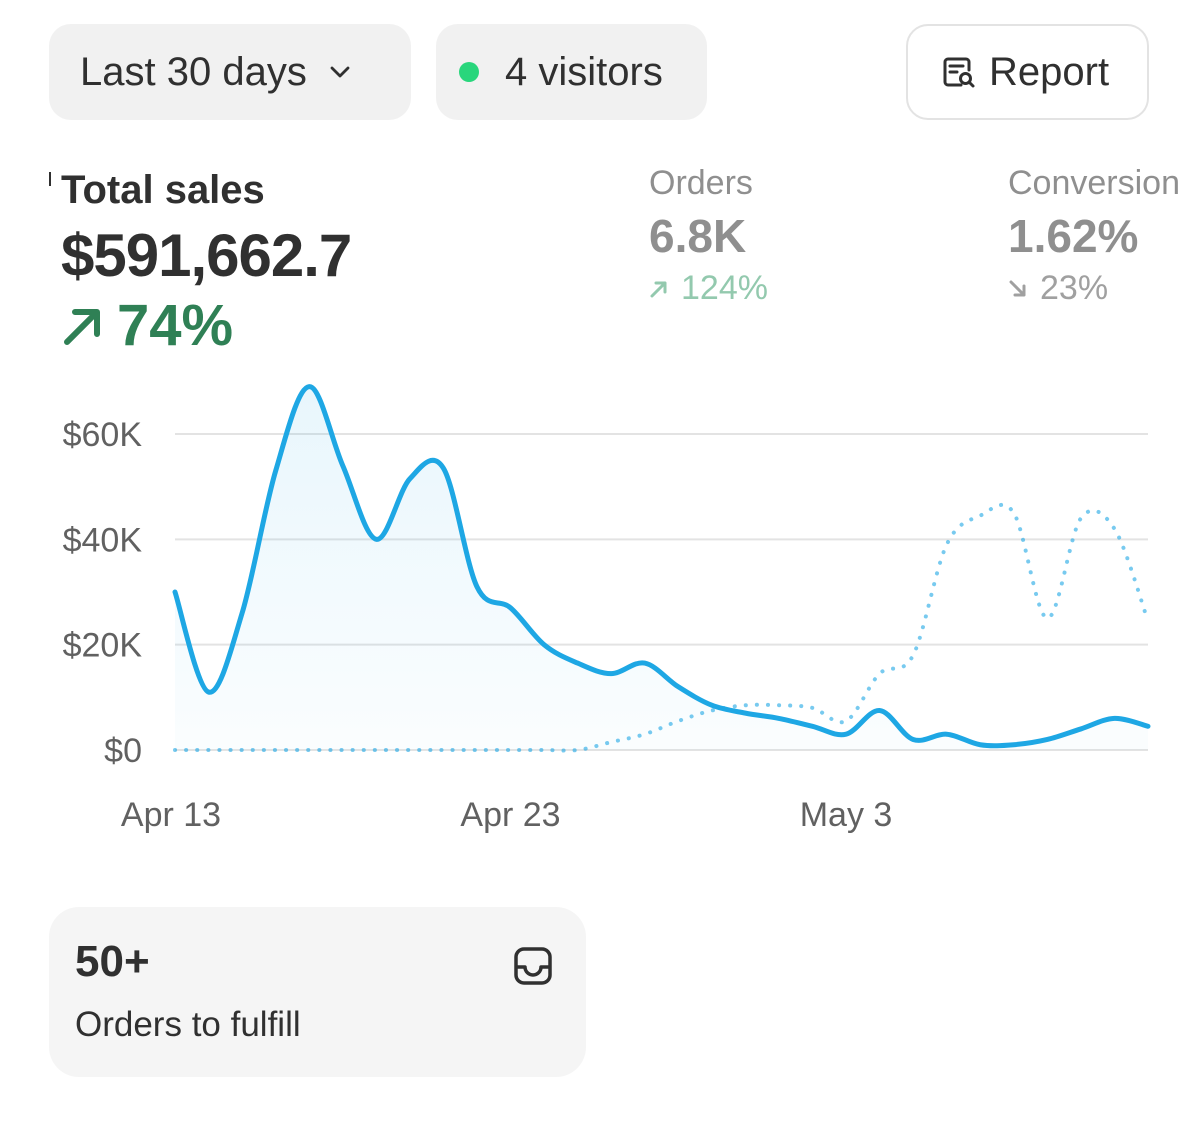 This screenshot has height=1125, width=1198. Describe the element at coordinates (510, 815) in the screenshot. I see `x-tick-label: Apr 23` at that location.